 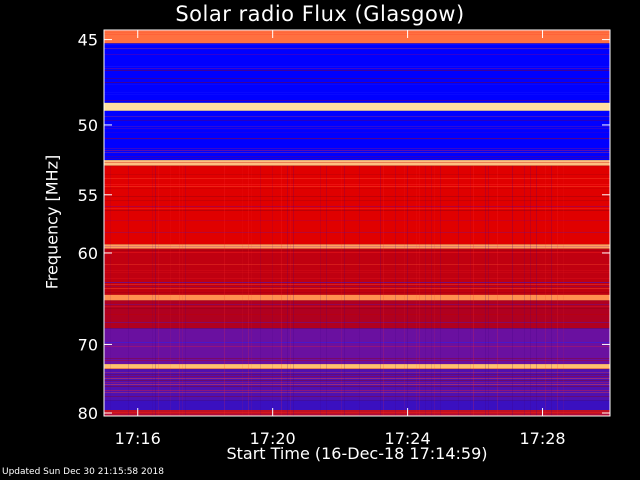 What do you see at coordinates (52, 222) in the screenshot?
I see `y-axis-label: Frequency [MHz]` at bounding box center [52, 222].